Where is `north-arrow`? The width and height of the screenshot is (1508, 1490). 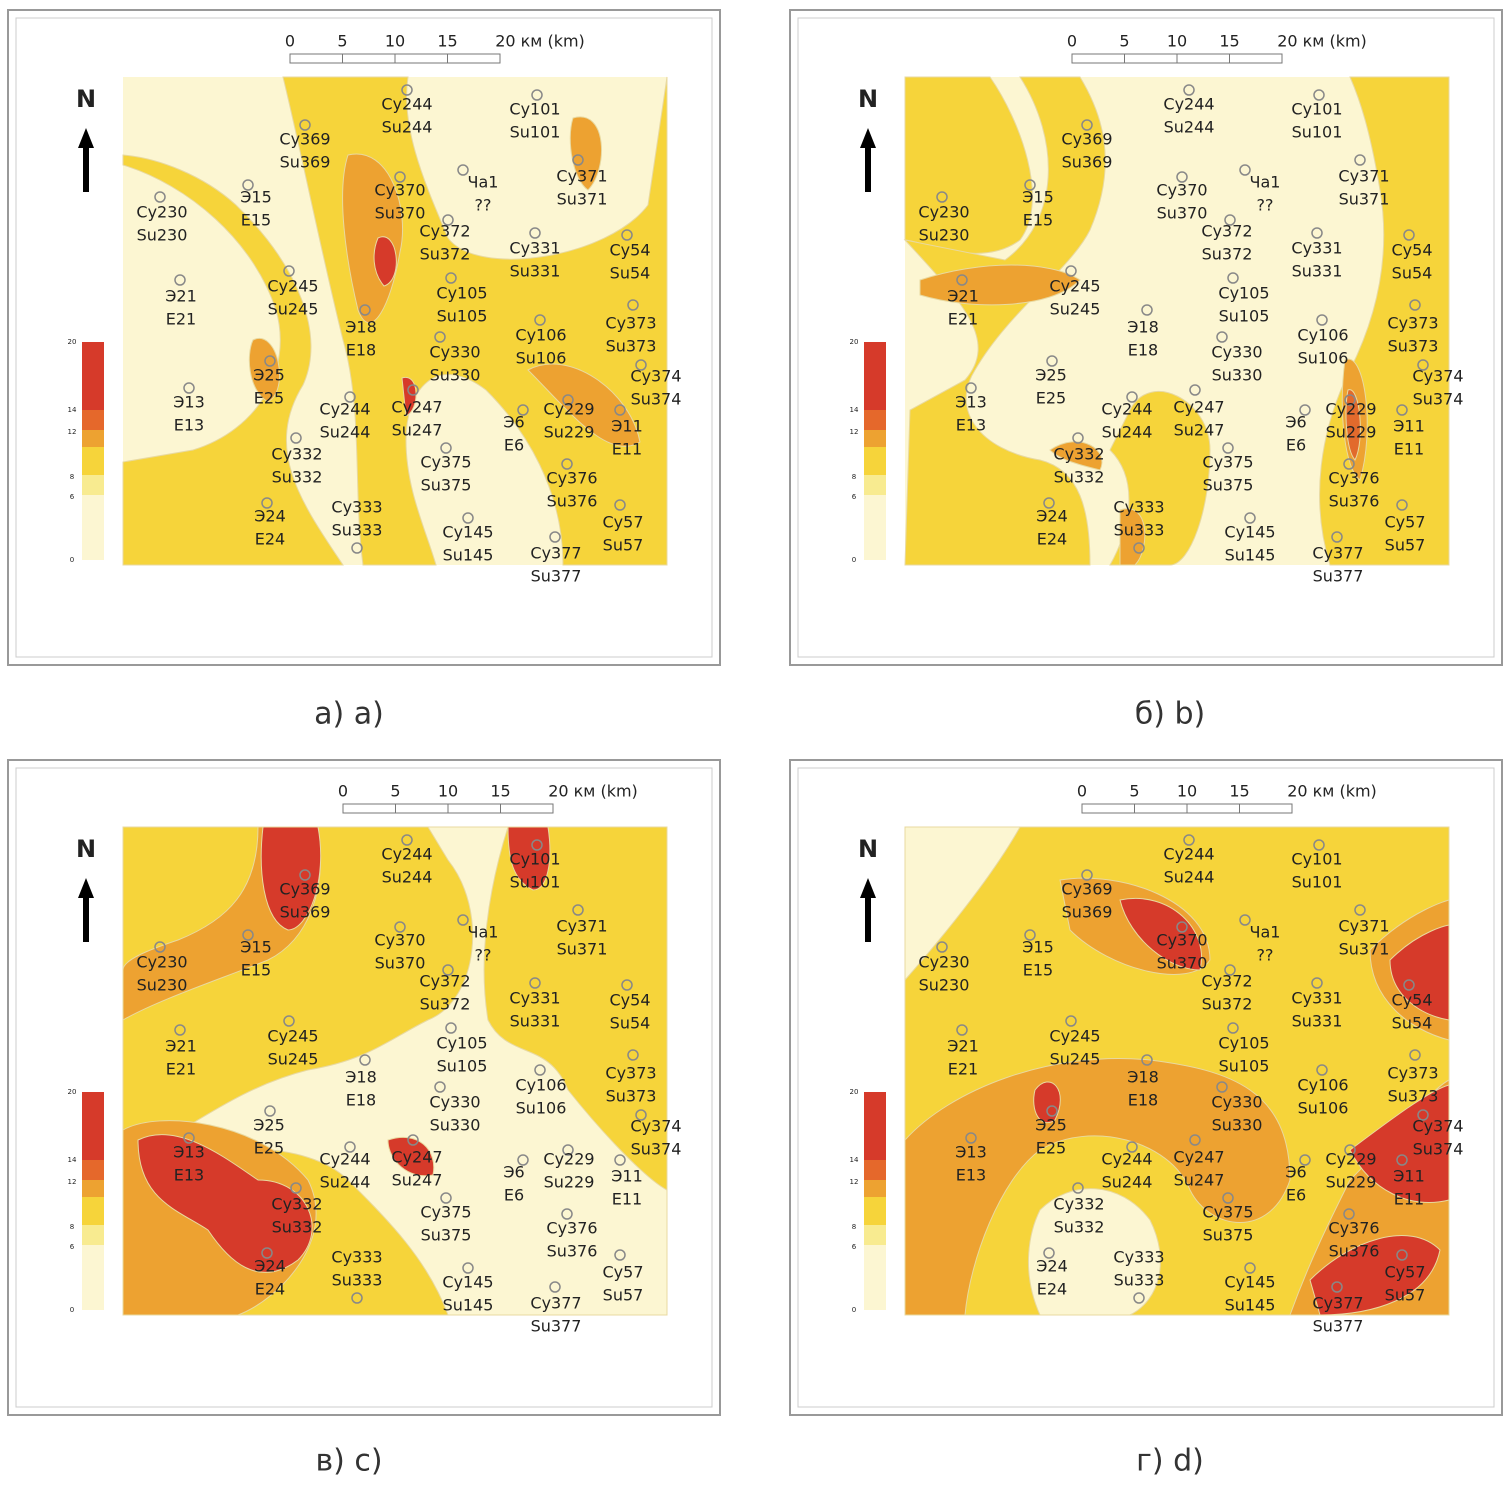
north-arrow is located at coordinates (86, 160).